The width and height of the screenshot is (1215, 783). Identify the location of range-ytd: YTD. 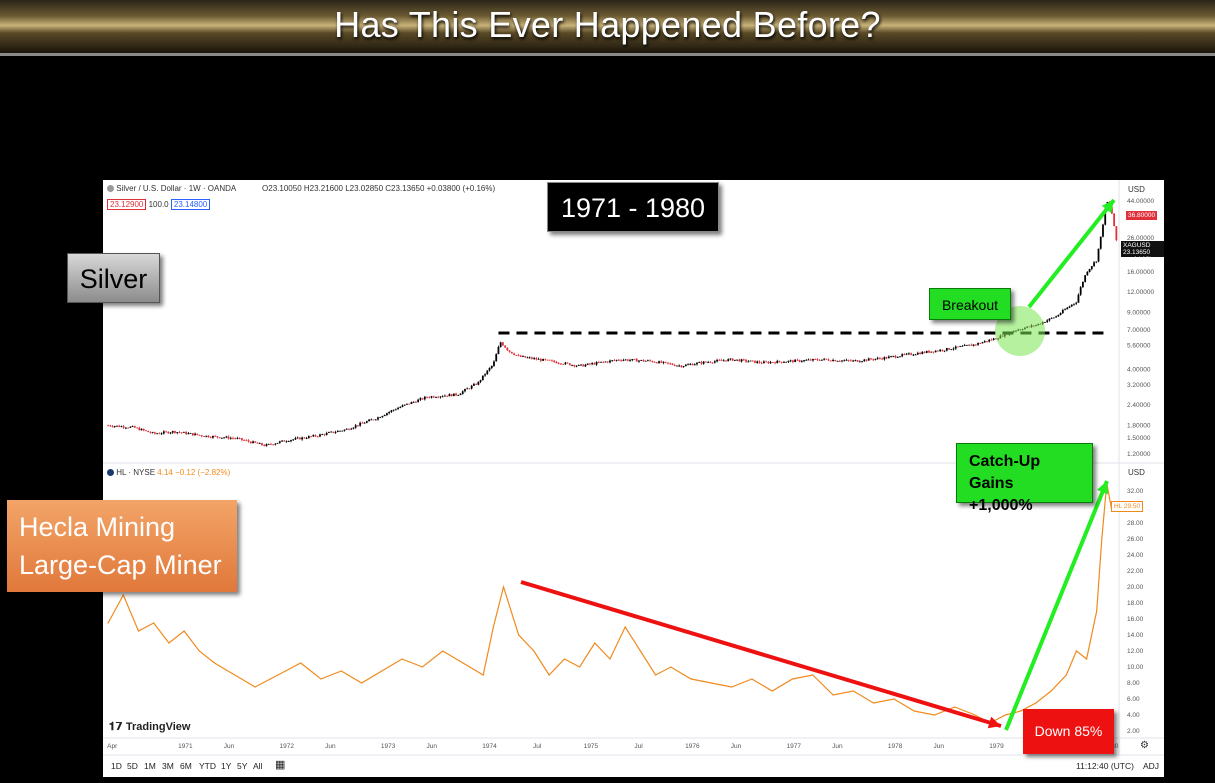
(207, 766).